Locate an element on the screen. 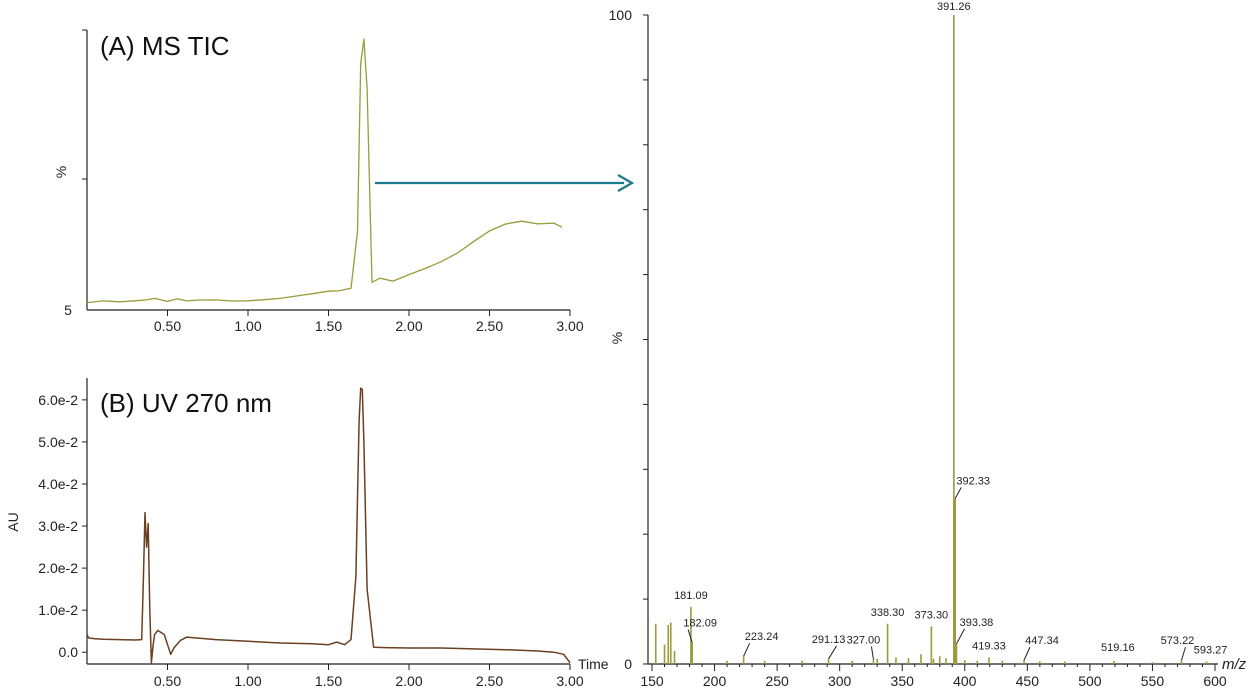  uv-y-tick-label: 6.0e-2 is located at coordinates (58, 400).